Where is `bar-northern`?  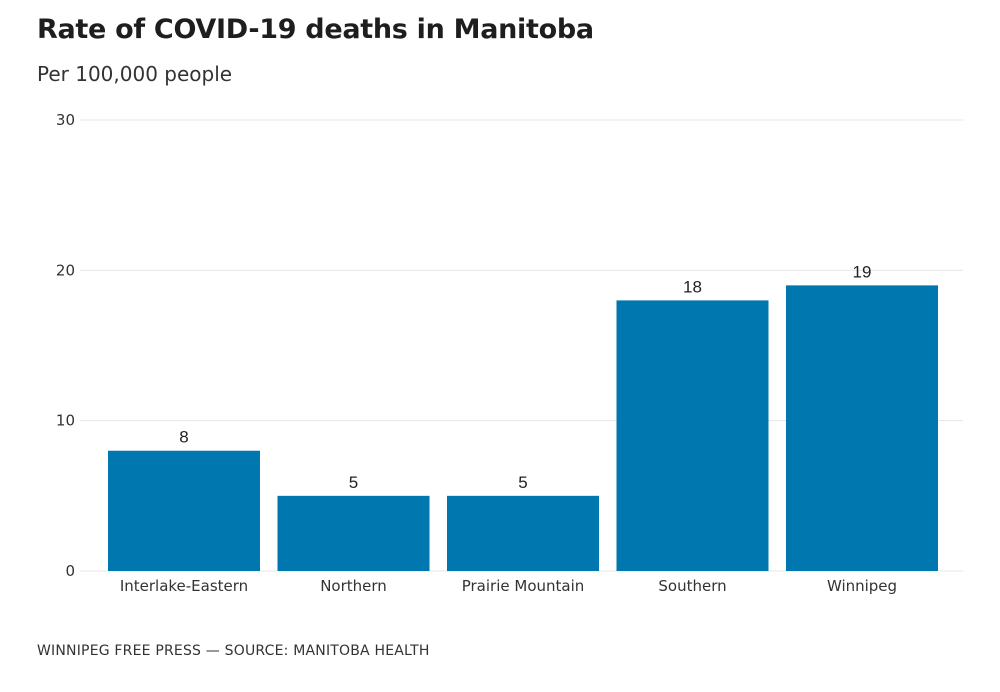
bar-northern is located at coordinates (353, 533).